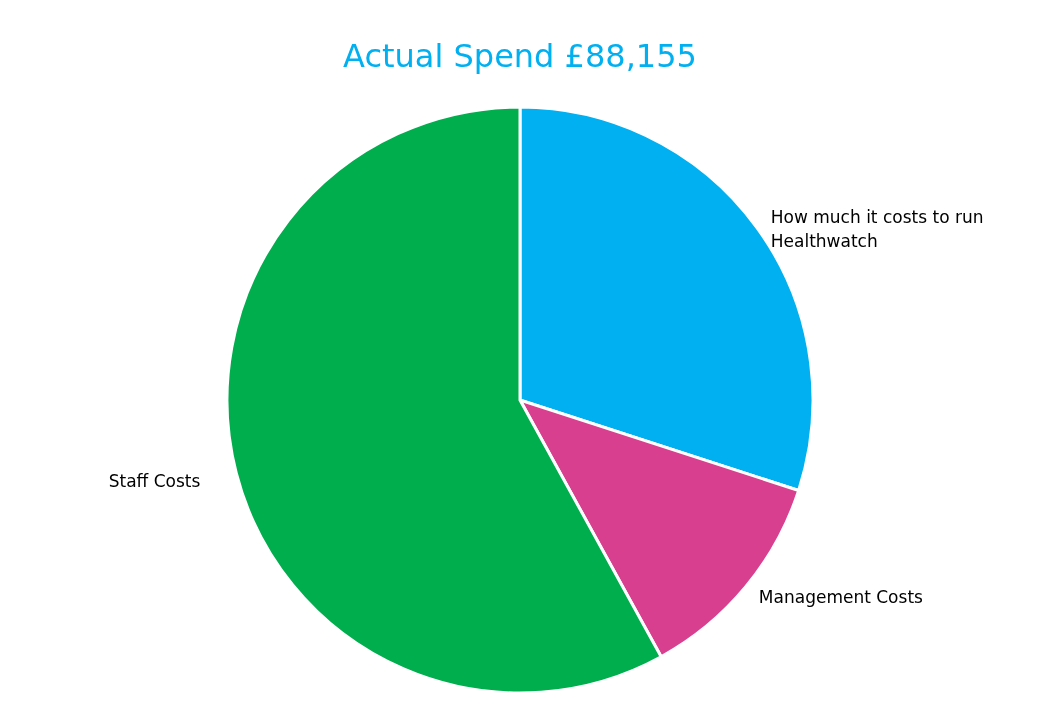 This screenshot has height=717, width=1040. Describe the element at coordinates (841, 596) in the screenshot. I see `slice-label: Management Costs` at that location.